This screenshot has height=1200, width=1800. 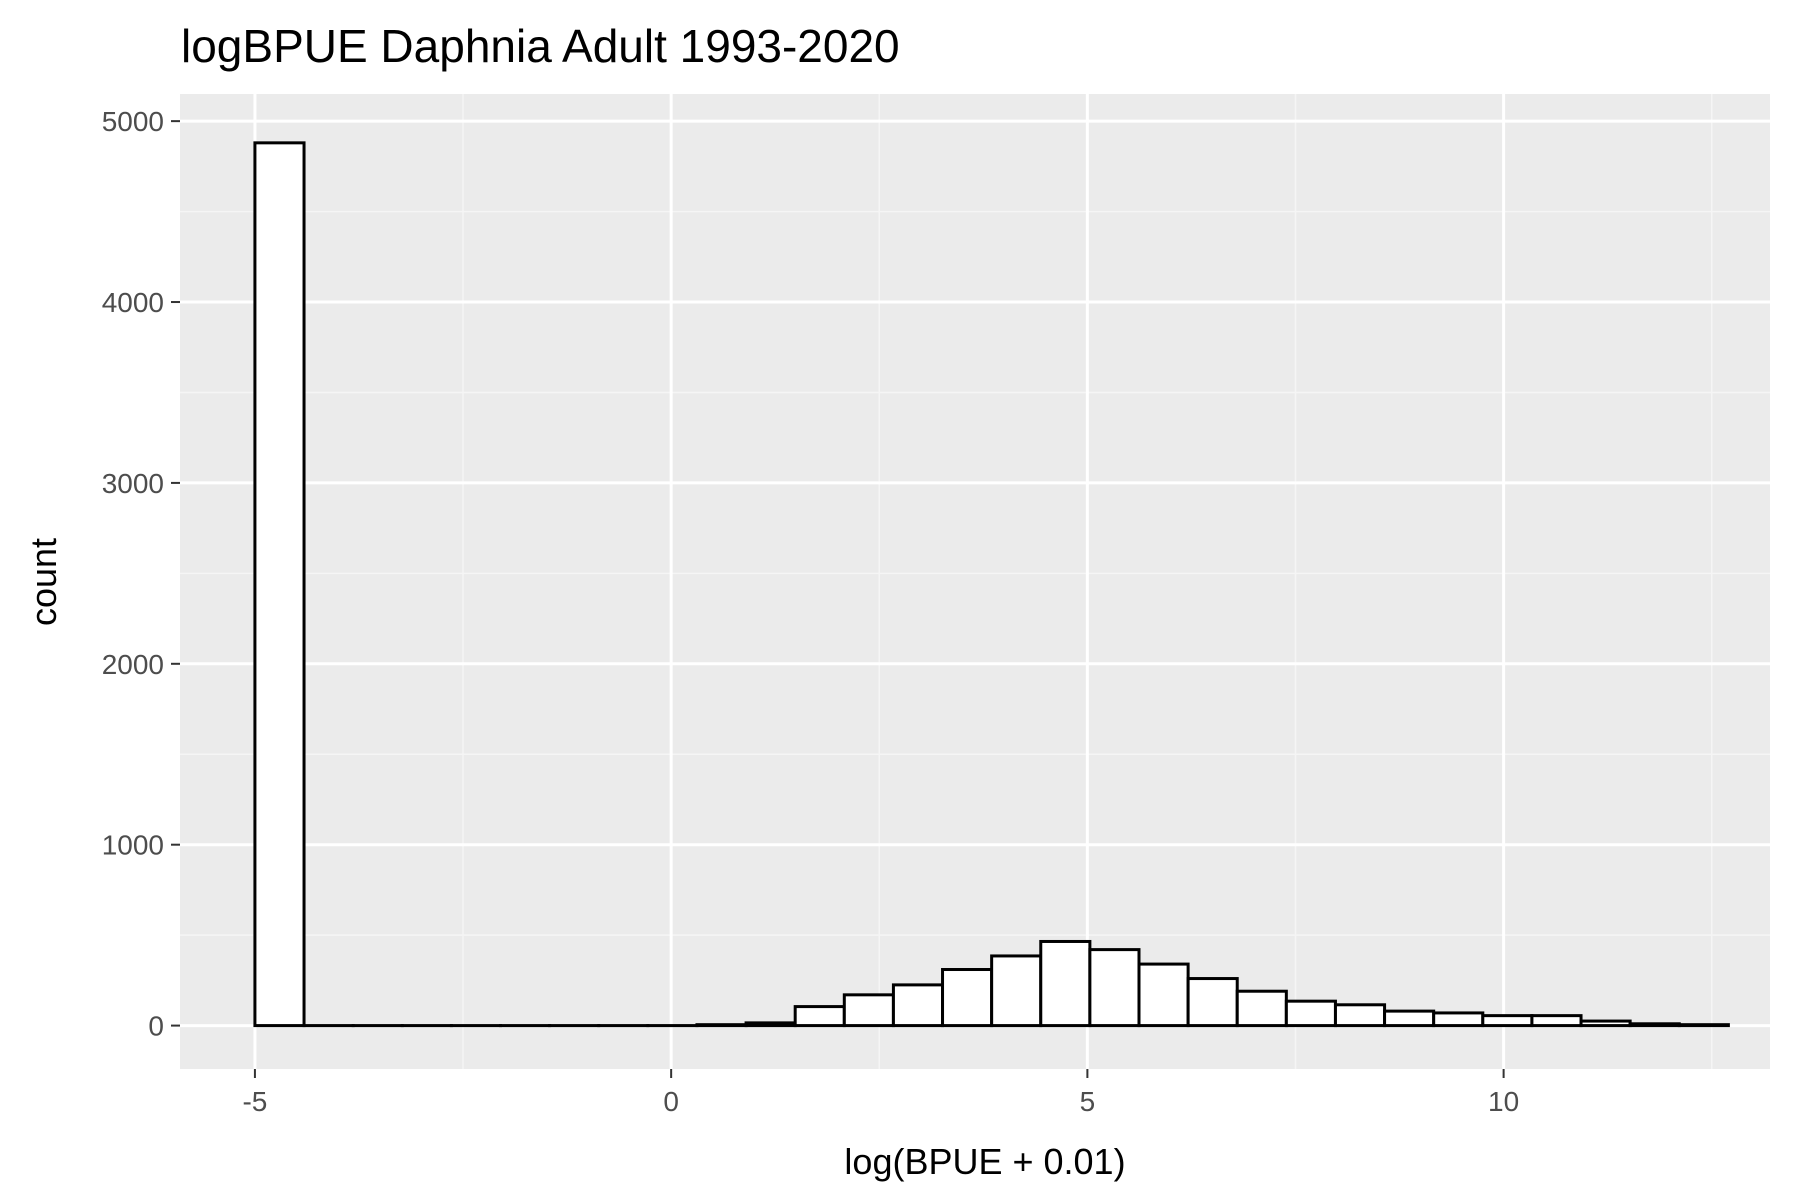 I want to click on x-tick-label: 5, so click(x=1088, y=1101).